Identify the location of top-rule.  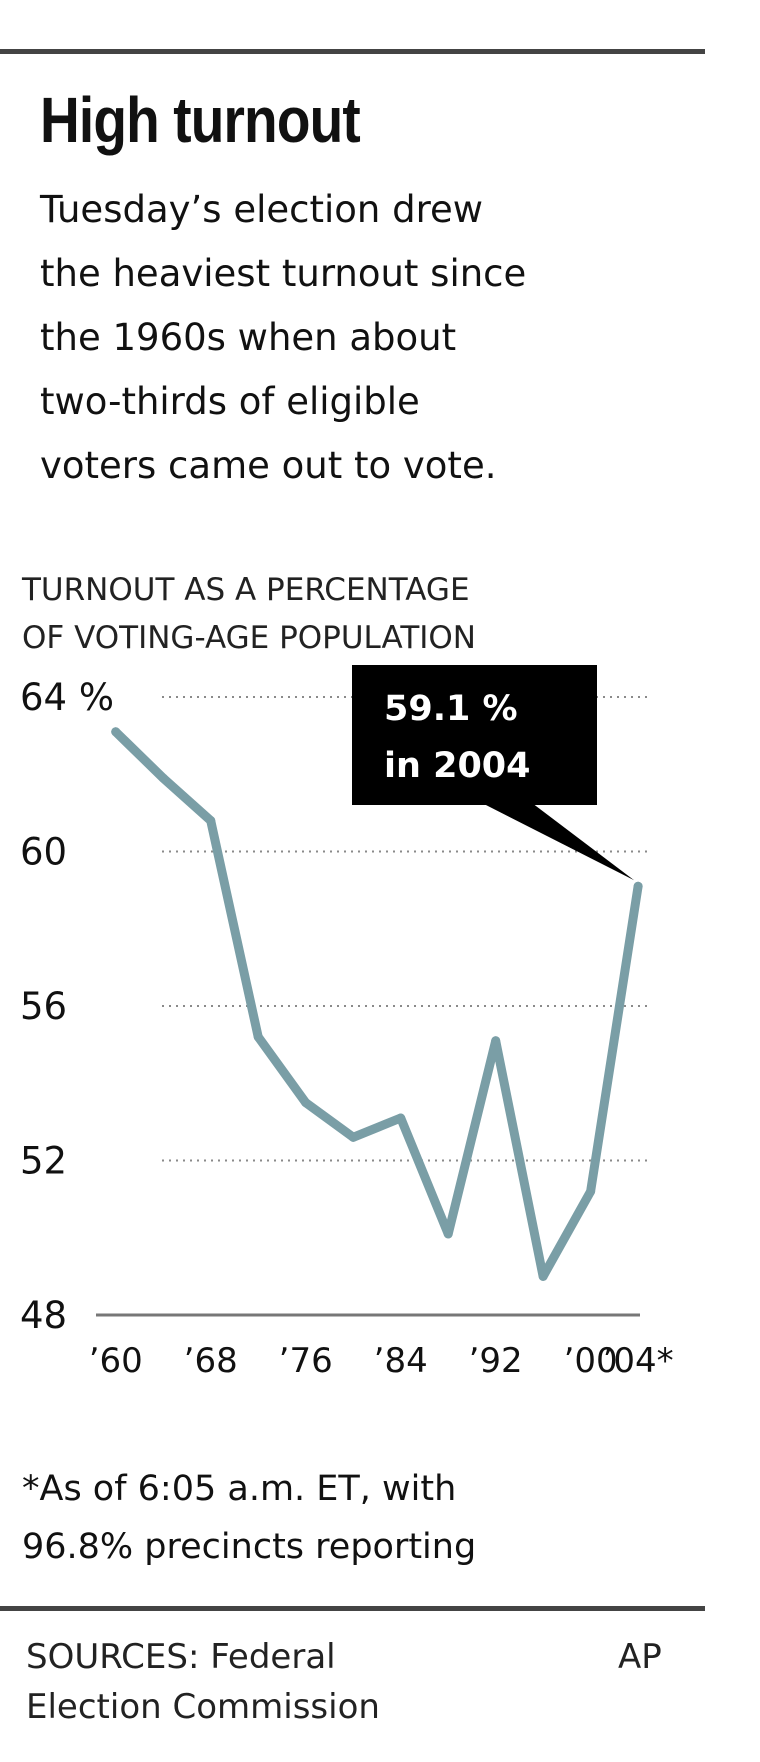
(352, 51).